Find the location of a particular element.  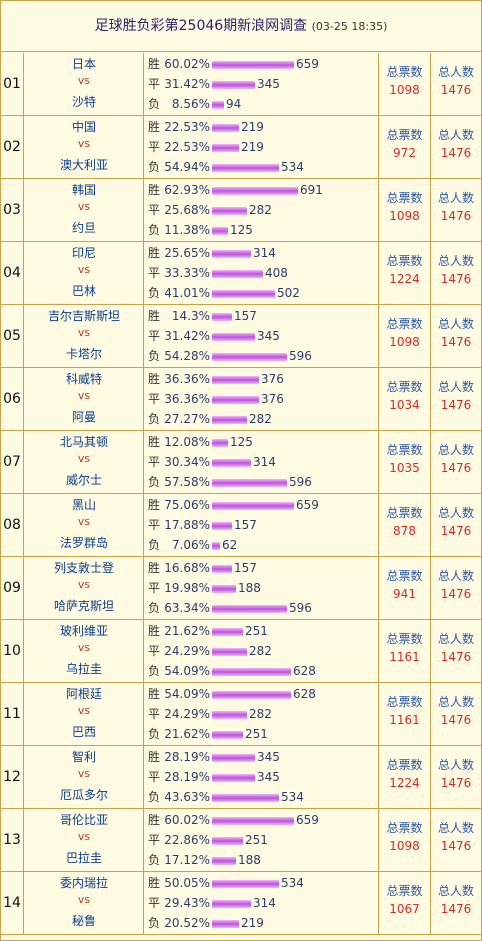

odds-percent: 30.34% is located at coordinates (187, 462).